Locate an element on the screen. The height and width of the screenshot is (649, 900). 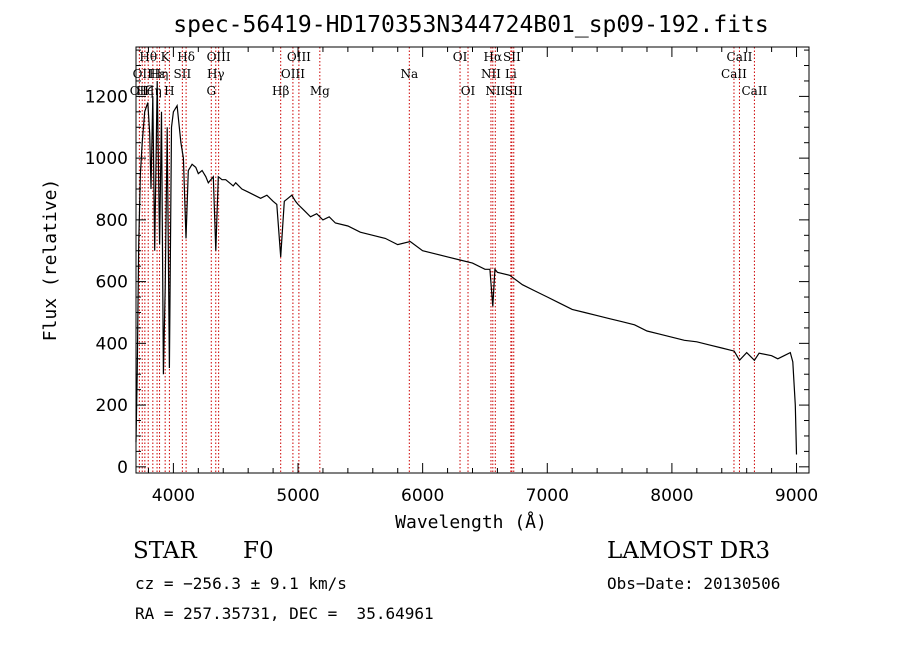
x-tick-label: 8000 is located at coordinates (671, 496).